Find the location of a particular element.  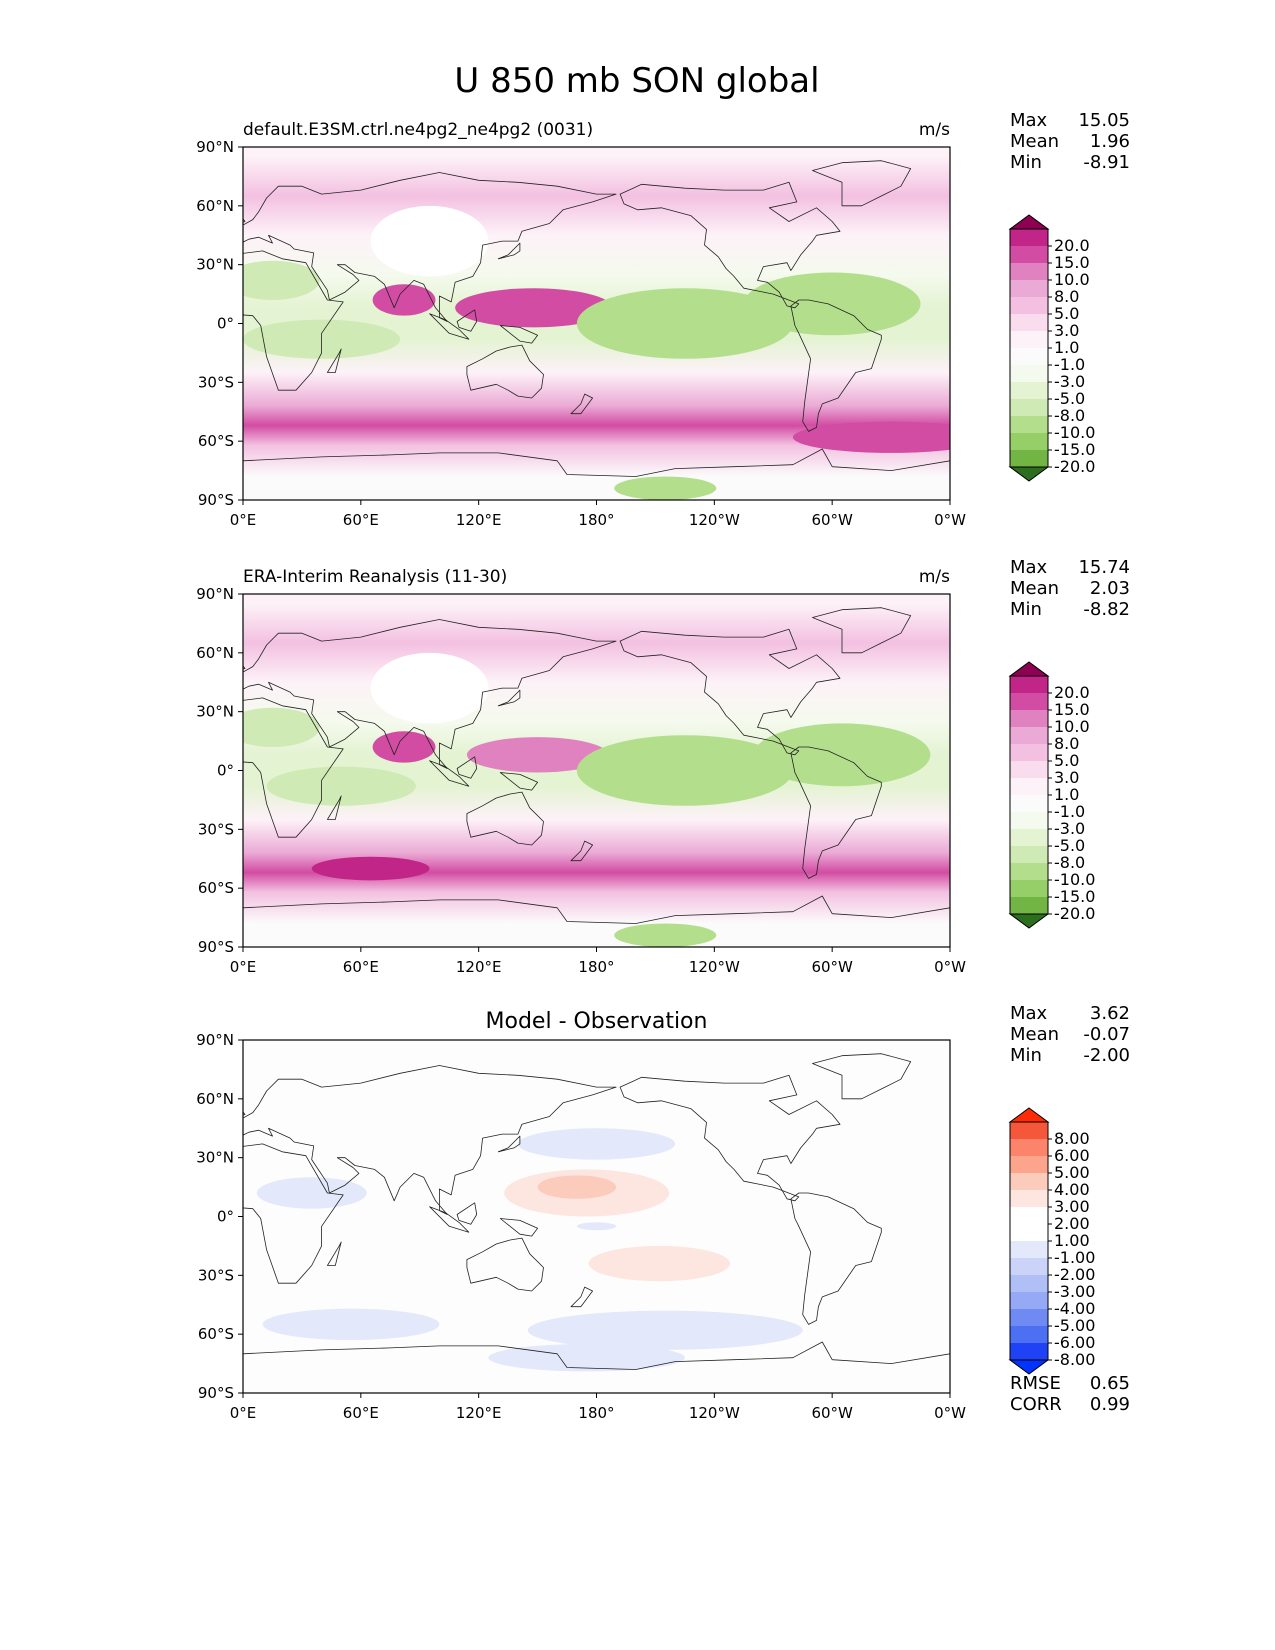

colorbar-tick-label: -8.0 is located at coordinates (1069, 862).